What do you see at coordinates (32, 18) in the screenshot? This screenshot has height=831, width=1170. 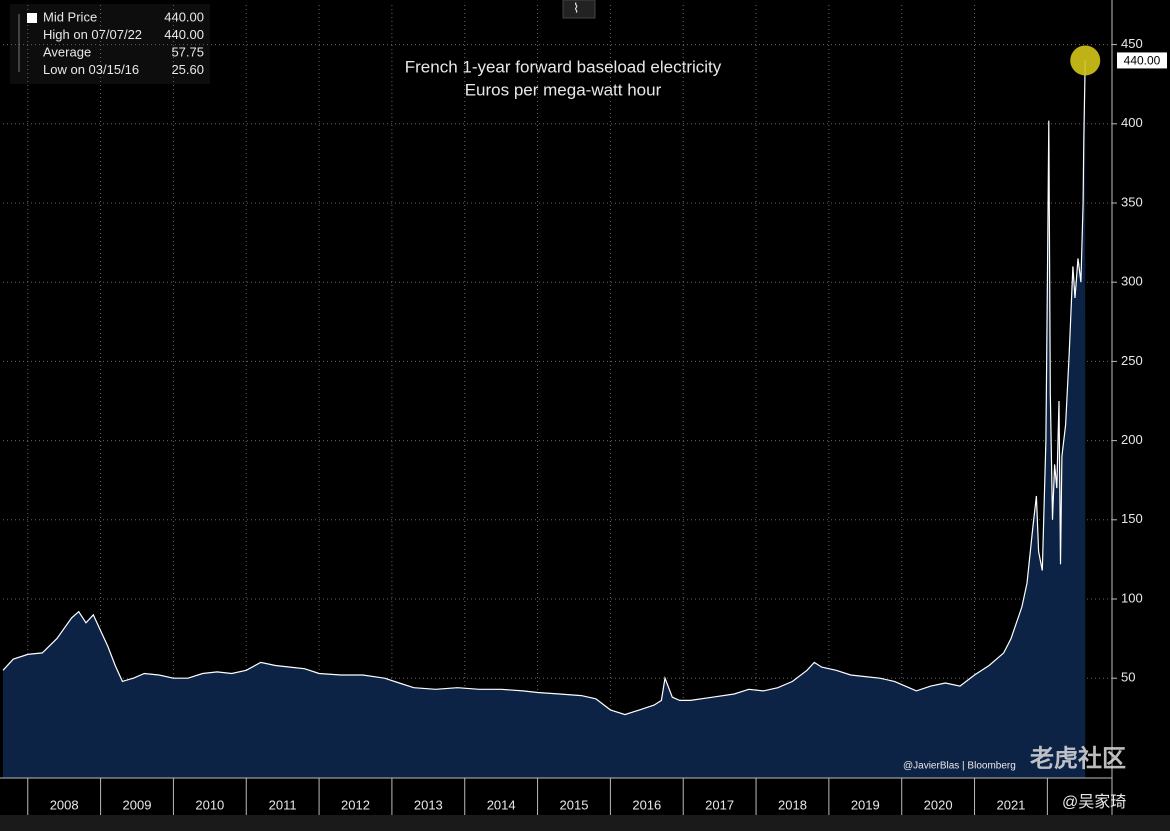 I see `legend-swatch` at bounding box center [32, 18].